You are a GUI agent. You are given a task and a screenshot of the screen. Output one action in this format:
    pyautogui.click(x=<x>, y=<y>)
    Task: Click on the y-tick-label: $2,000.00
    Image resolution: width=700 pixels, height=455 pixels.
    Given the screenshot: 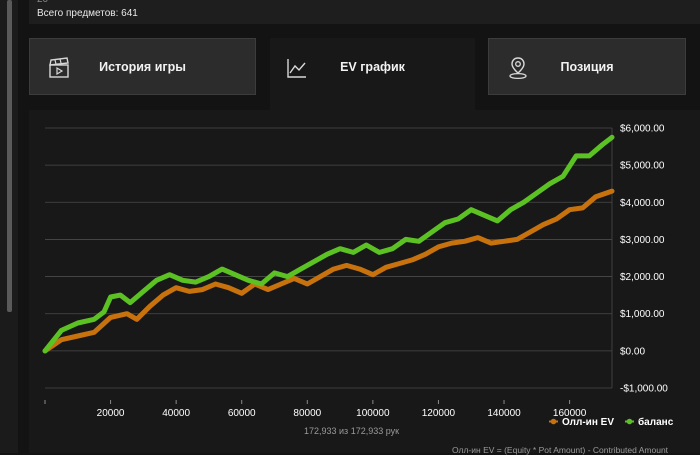 What is the action you would take?
    pyautogui.click(x=642, y=277)
    